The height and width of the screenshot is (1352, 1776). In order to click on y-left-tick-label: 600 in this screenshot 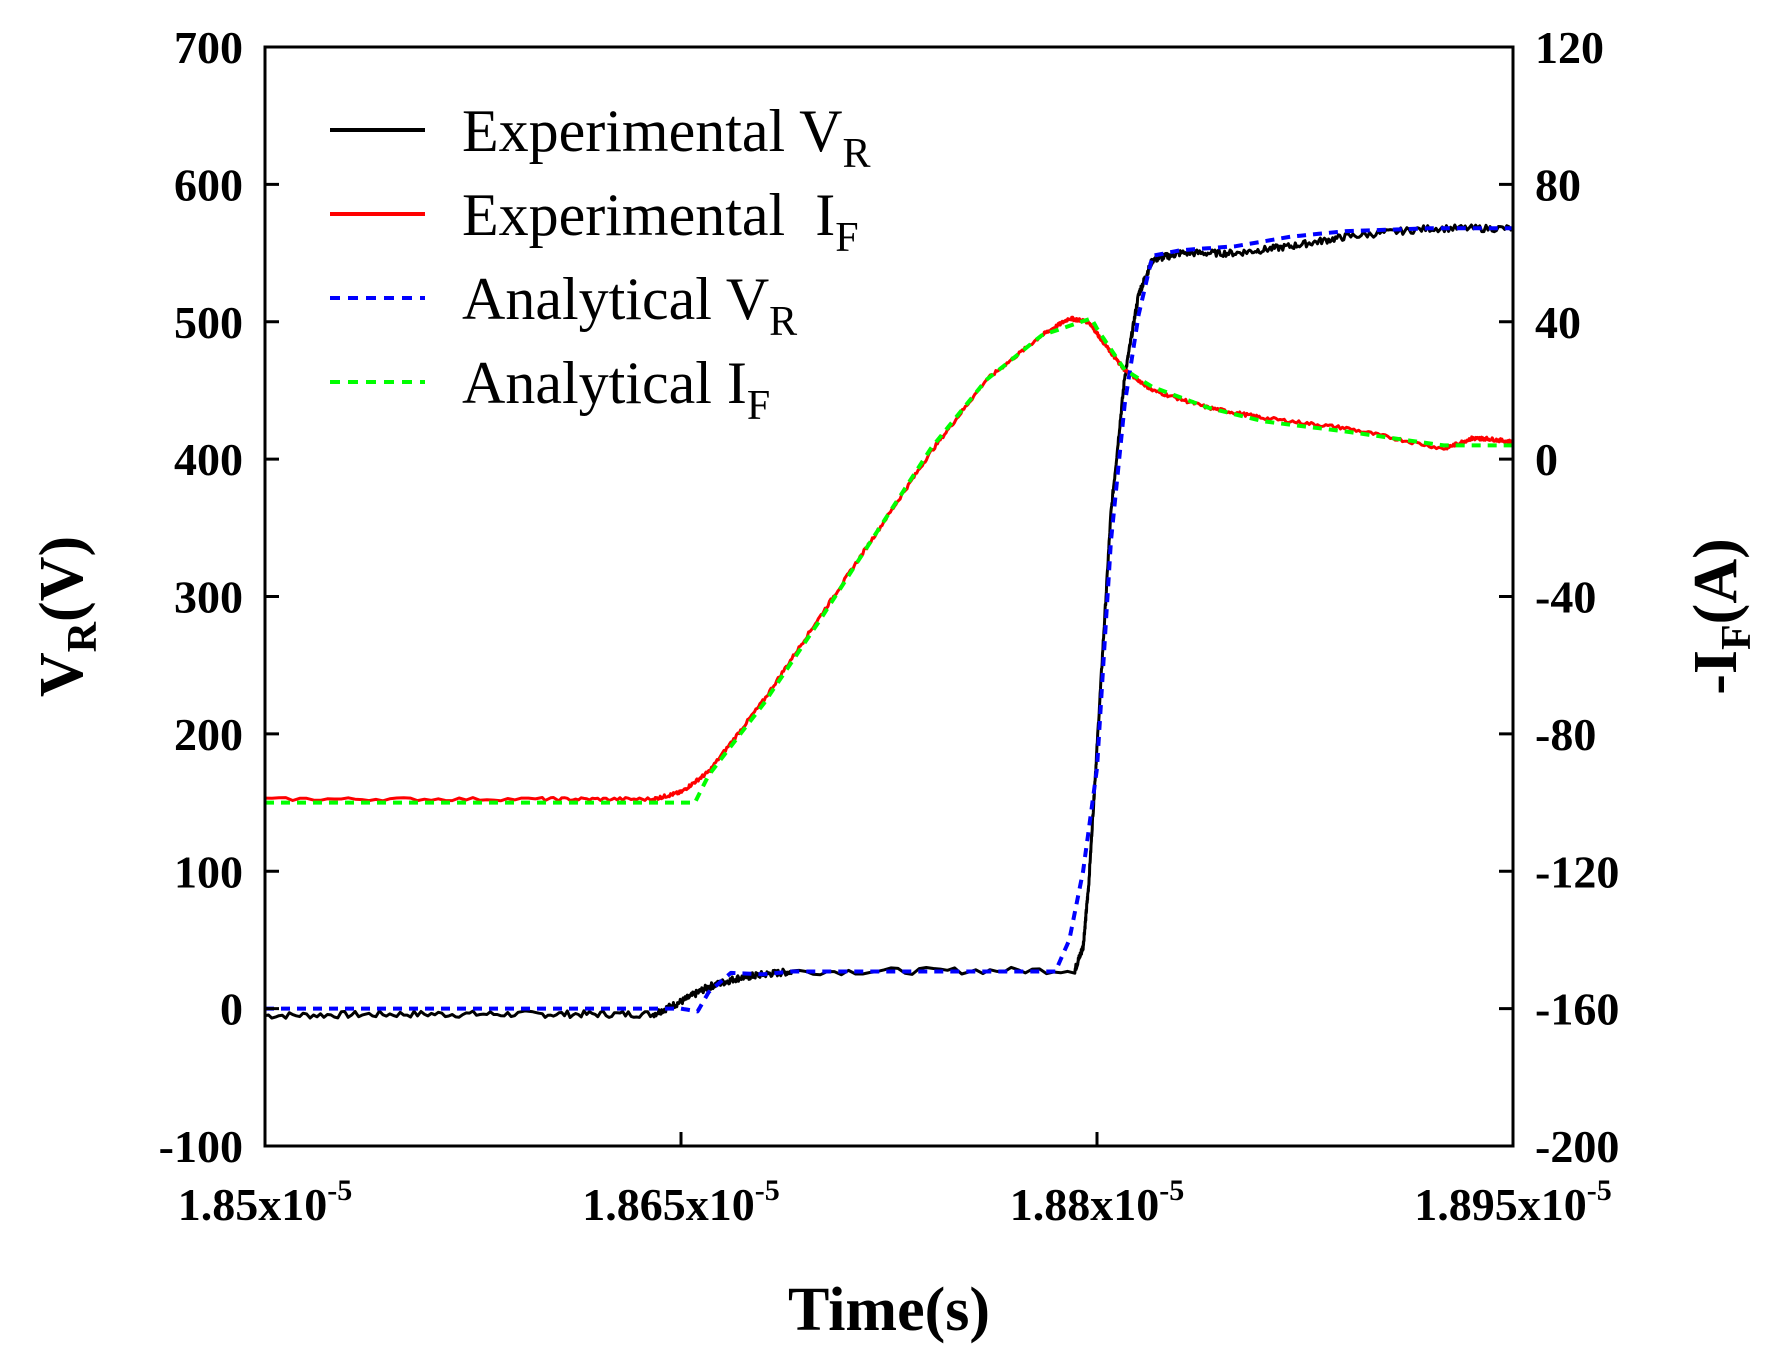, I will do `click(208, 184)`.